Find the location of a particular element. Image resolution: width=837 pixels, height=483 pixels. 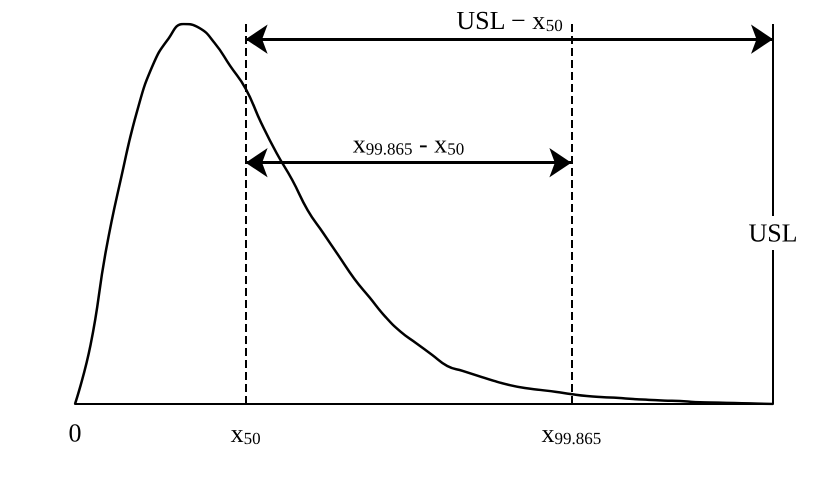

annotation: USL − x50 is located at coordinates (509, 21).